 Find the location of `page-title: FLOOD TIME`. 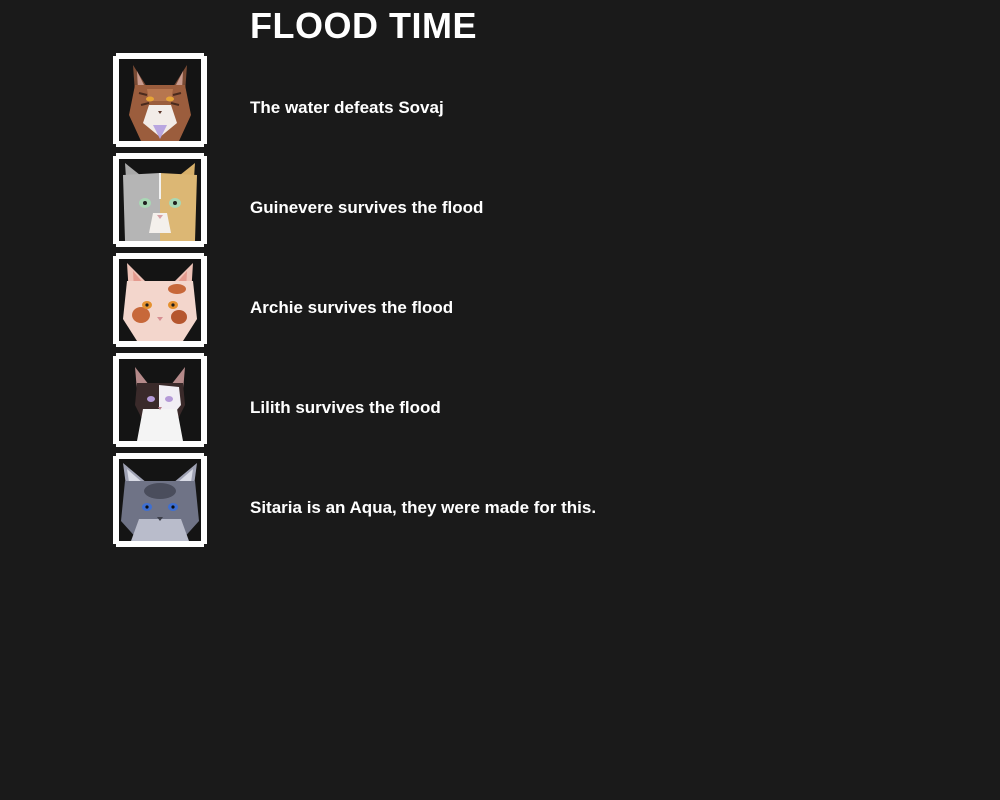

page-title: FLOOD TIME is located at coordinates (363, 25).